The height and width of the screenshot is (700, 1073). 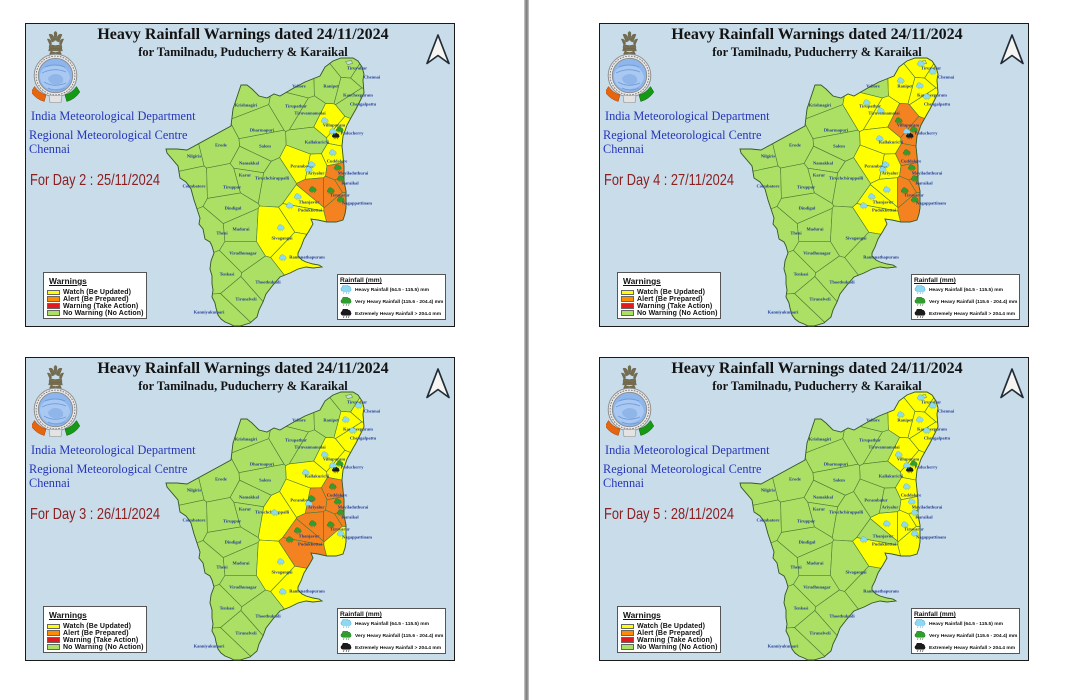 What do you see at coordinates (931, 203) in the screenshot?
I see `svg-text: Nagappattinam` at bounding box center [931, 203].